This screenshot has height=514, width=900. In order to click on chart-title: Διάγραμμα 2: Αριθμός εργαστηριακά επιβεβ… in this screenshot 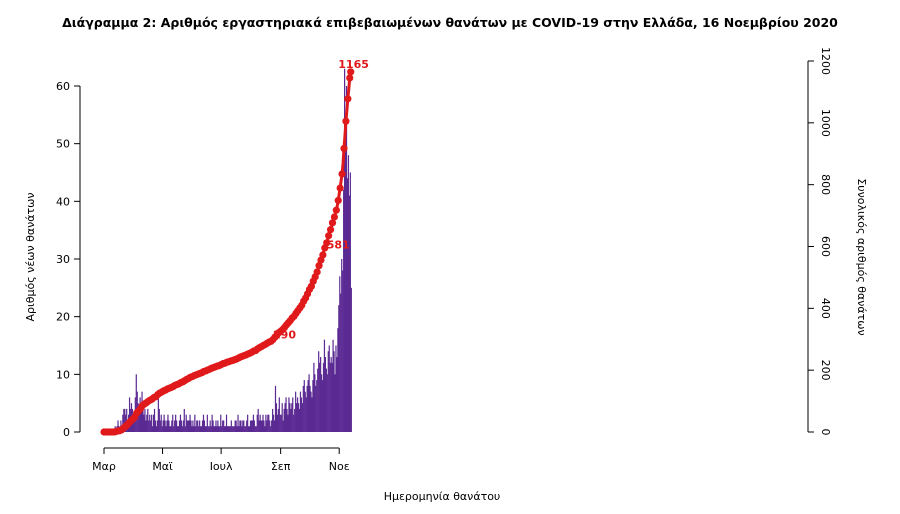, I will do `click(450, 22)`.